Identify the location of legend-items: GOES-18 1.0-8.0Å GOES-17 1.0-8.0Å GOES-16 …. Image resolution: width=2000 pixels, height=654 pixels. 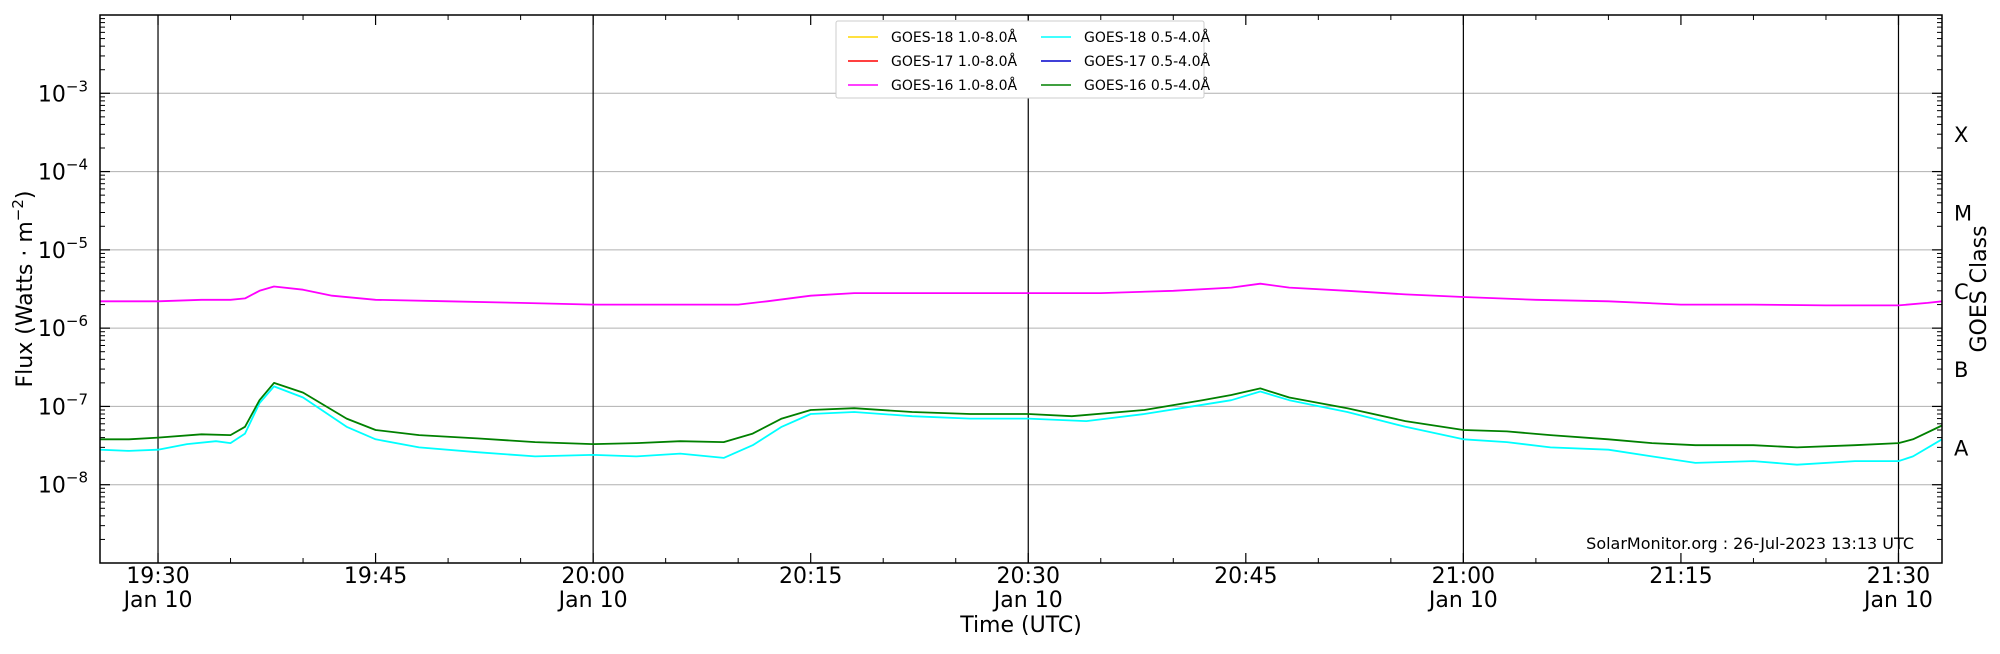
(1029, 61).